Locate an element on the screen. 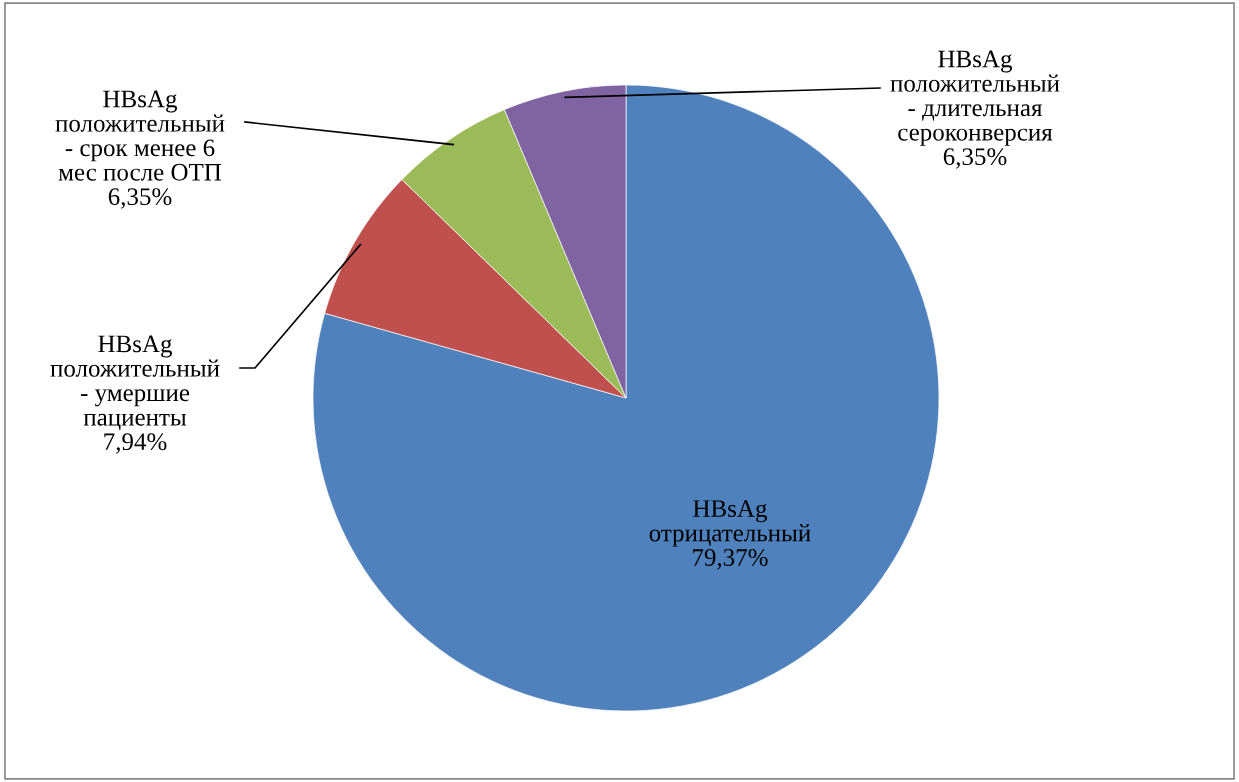 This screenshot has height=782, width=1239. data-label: 7,94% is located at coordinates (135, 443).